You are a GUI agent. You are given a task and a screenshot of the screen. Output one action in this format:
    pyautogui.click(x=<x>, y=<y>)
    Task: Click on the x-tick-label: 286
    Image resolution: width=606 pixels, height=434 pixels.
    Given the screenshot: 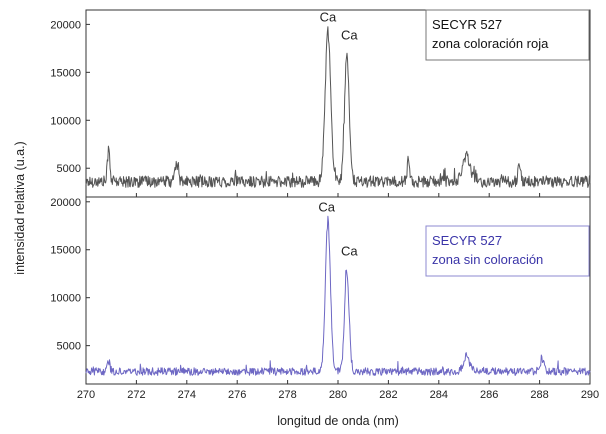 What is the action you would take?
    pyautogui.click(x=489, y=395)
    